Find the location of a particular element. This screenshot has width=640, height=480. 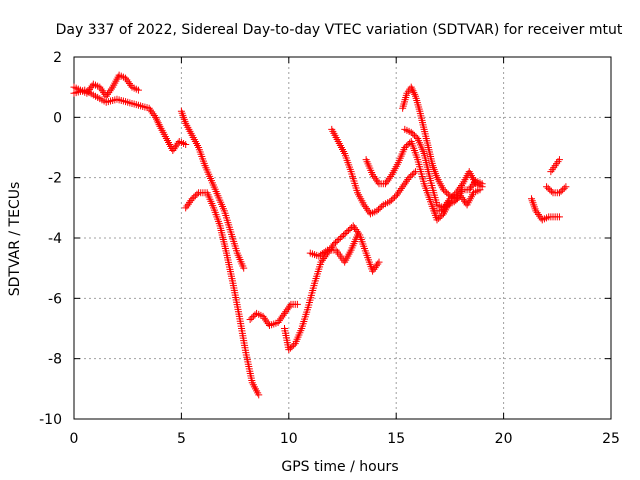

y-tick-label: -8 is located at coordinates (55, 360).